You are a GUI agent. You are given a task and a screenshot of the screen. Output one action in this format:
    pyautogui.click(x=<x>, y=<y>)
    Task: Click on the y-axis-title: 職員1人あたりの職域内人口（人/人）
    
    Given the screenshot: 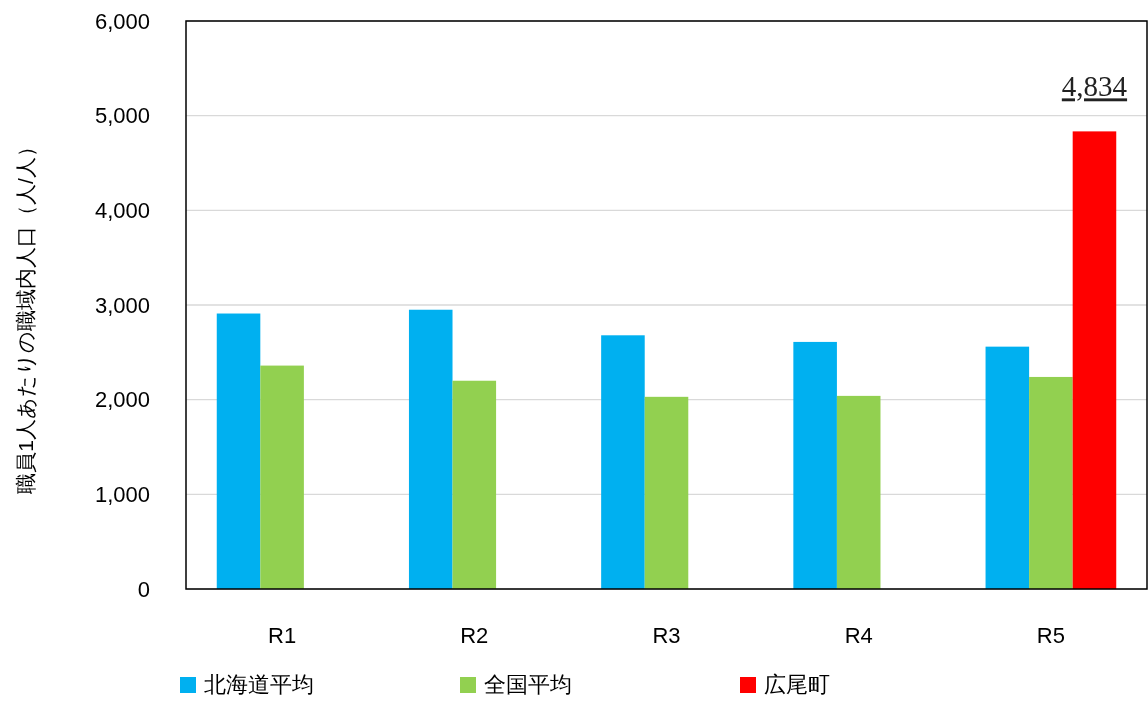 What is the action you would take?
    pyautogui.click(x=25, y=315)
    